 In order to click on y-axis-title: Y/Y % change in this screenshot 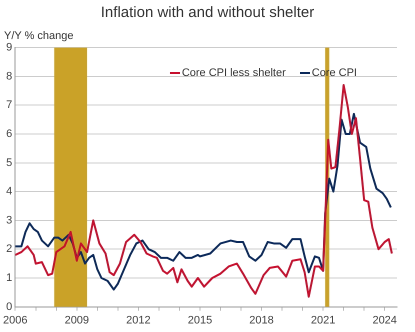, I will do `click(39, 36)`.